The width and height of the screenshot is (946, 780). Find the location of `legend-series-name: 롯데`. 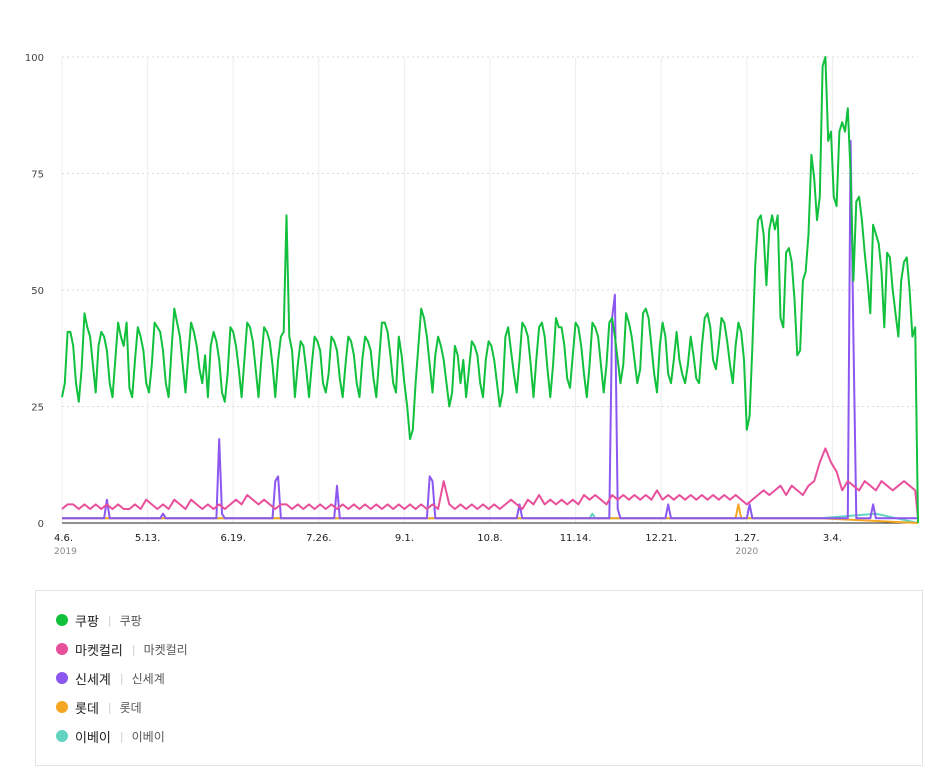

legend-series-name: 롯데 is located at coordinates (87, 709).